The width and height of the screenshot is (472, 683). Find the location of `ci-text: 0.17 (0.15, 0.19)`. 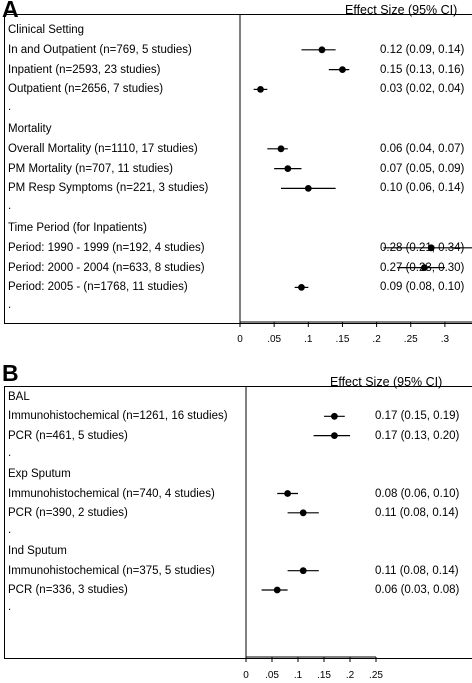

ci-text: 0.17 (0.15, 0.19) is located at coordinates (417, 416).